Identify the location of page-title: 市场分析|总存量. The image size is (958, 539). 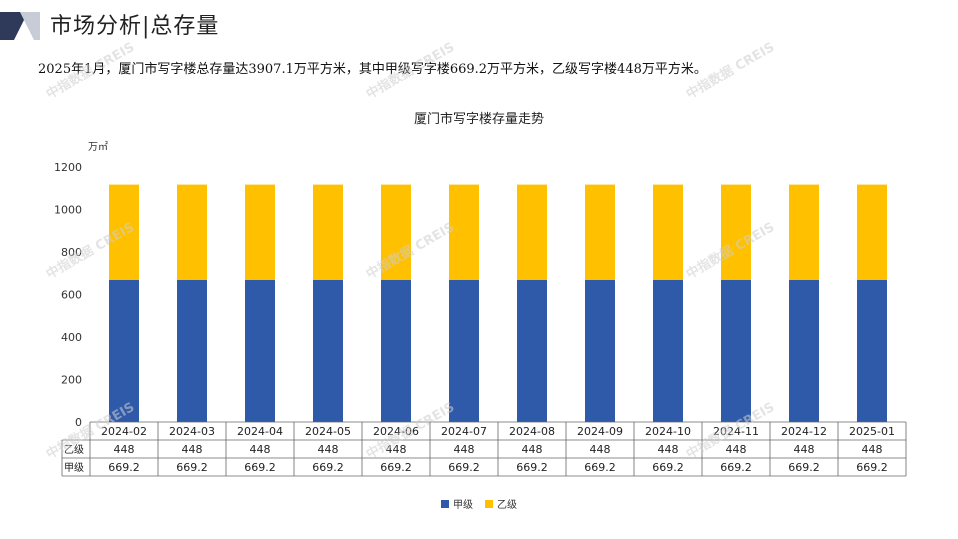
(135, 26).